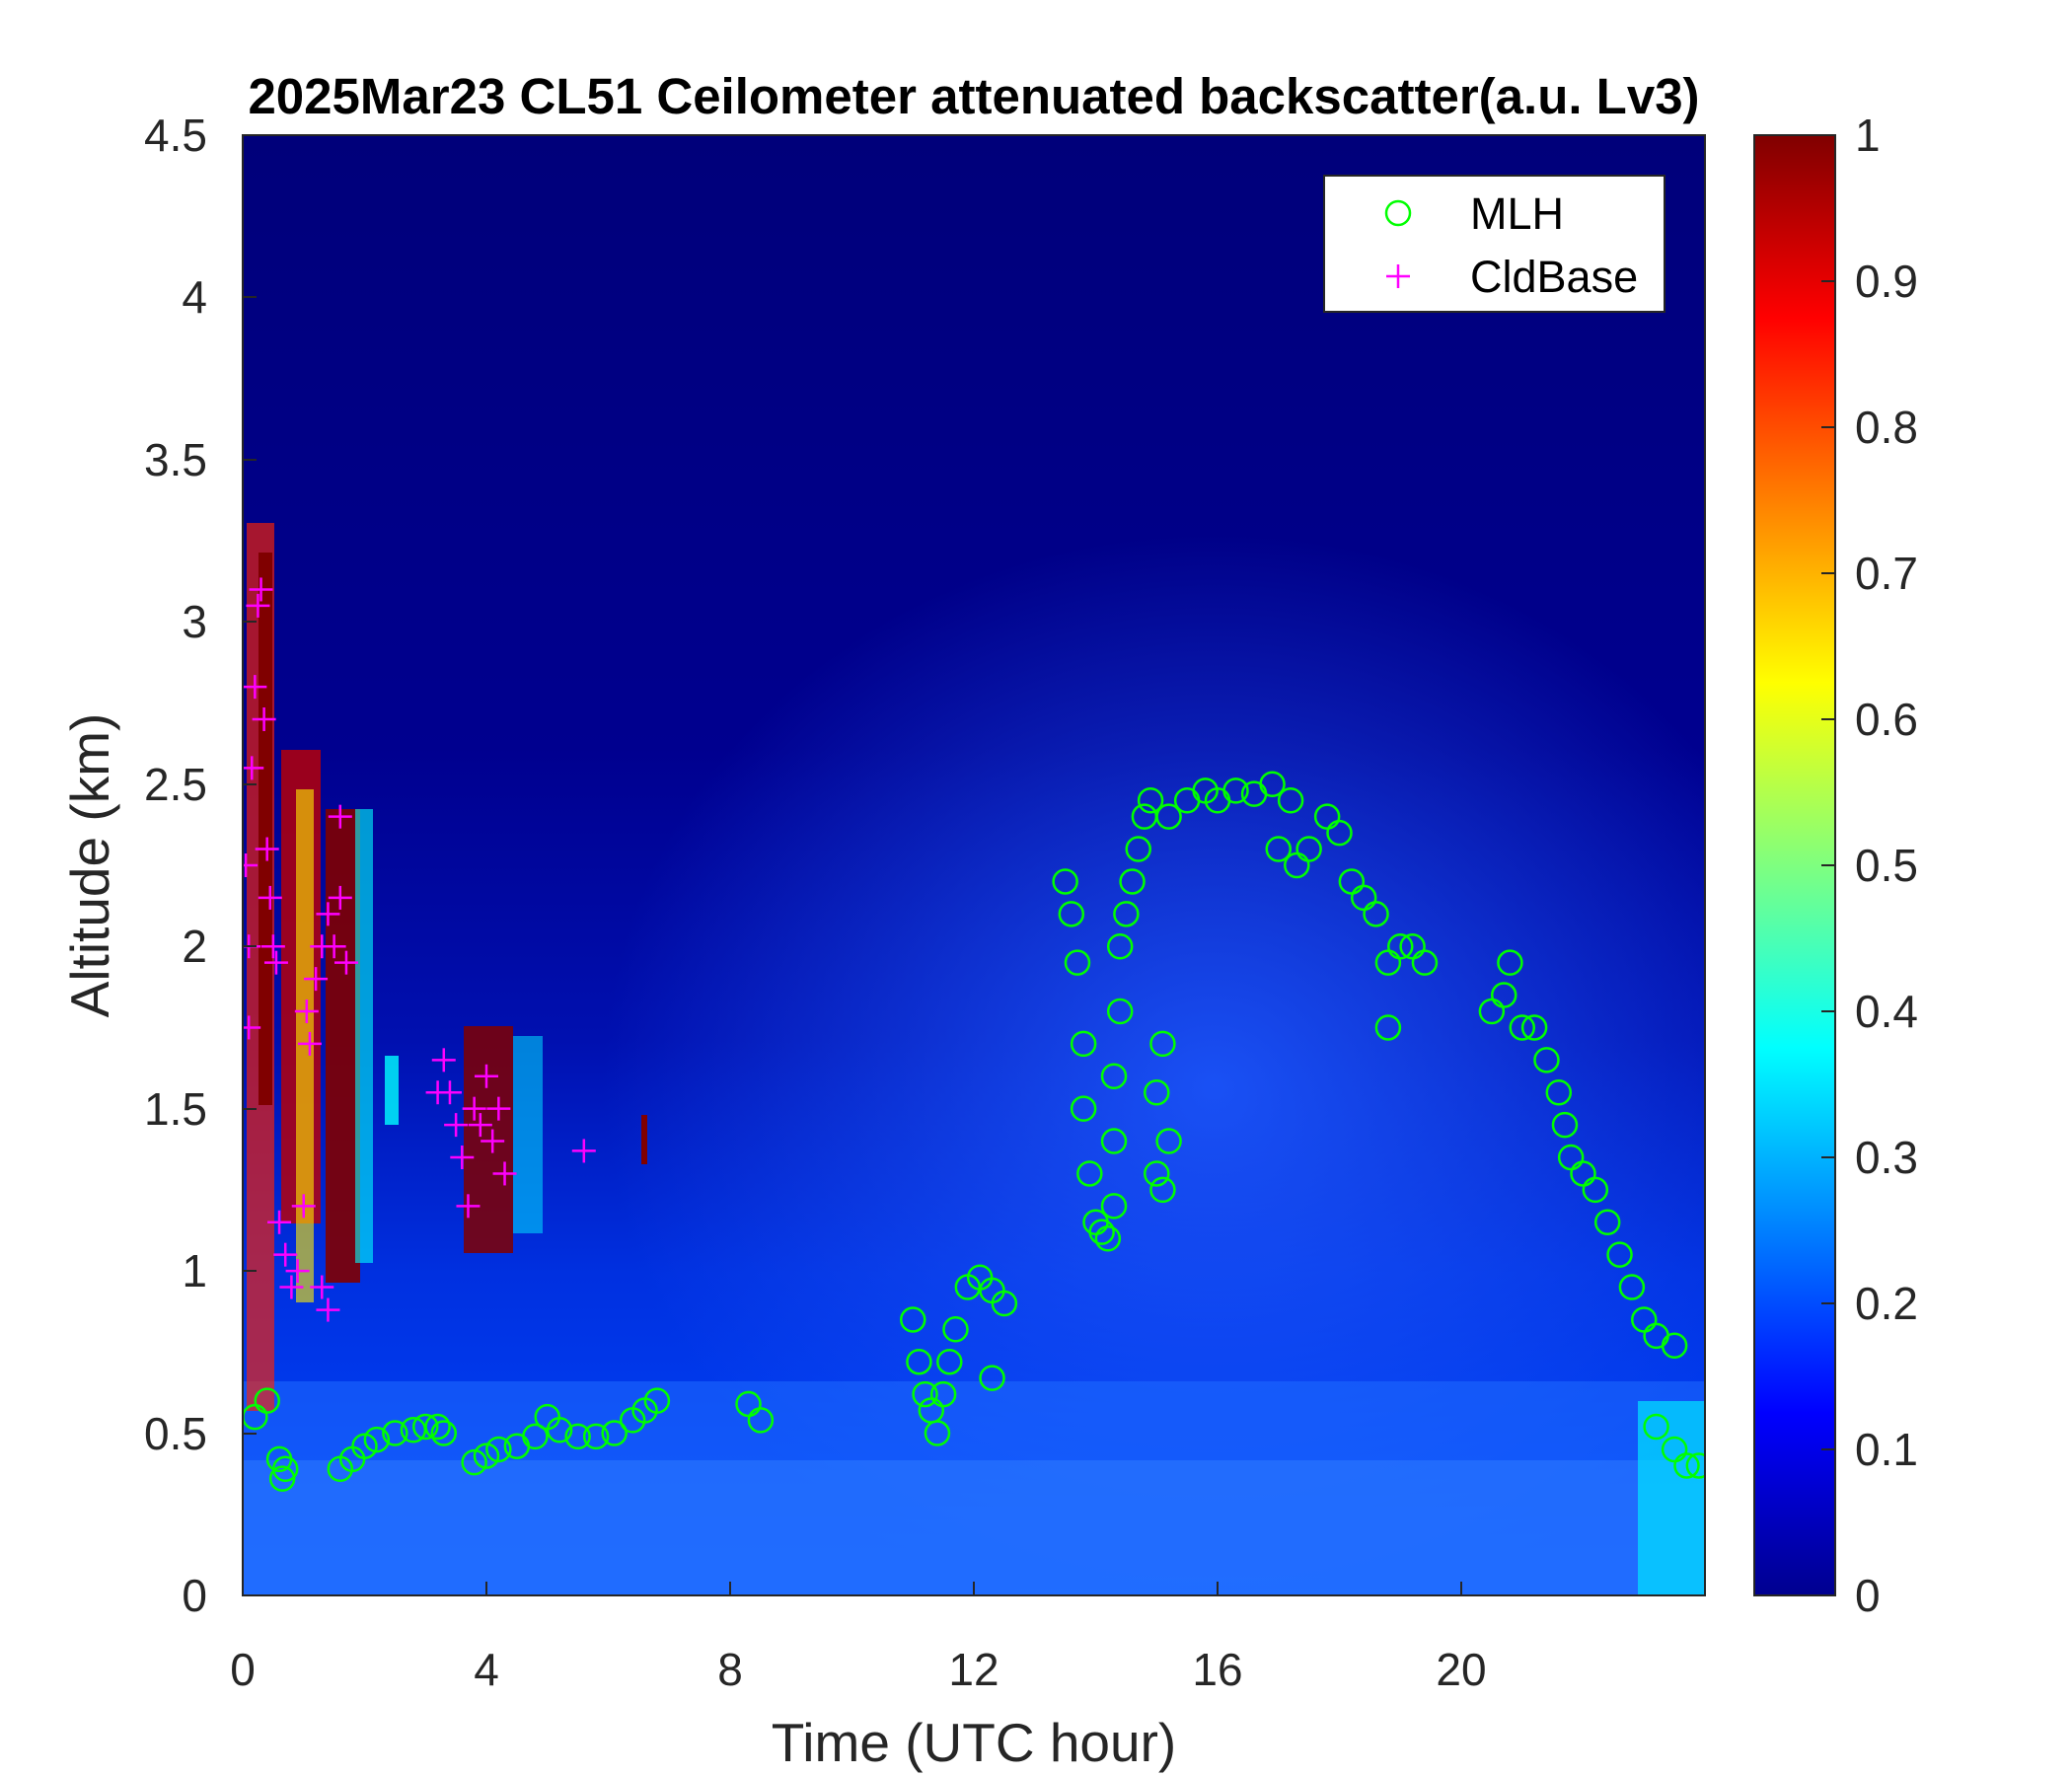 The height and width of the screenshot is (1776, 2072). What do you see at coordinates (194, 297) in the screenshot?
I see `y-tick-label: 4` at bounding box center [194, 297].